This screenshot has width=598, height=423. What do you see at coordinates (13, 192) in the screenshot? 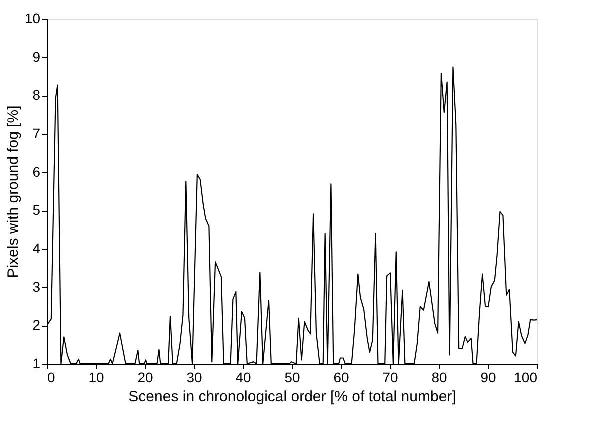
I see `y-axis-title: Pixels with ground fog [%]` at bounding box center [13, 192].